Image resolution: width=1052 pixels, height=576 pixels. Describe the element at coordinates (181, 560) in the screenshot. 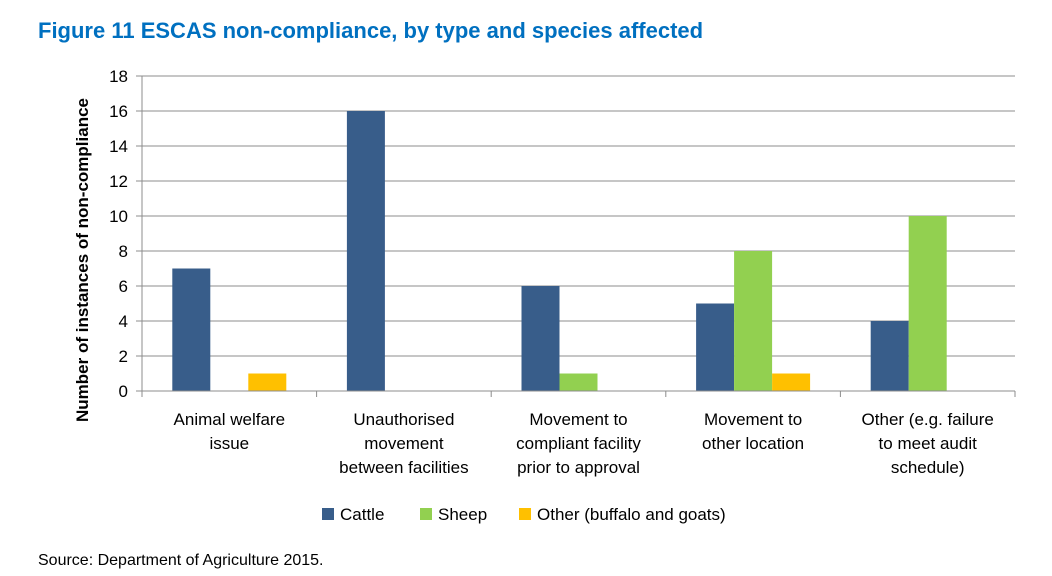

I see `source-note: Source: Department of Agriculture 2015.` at that location.